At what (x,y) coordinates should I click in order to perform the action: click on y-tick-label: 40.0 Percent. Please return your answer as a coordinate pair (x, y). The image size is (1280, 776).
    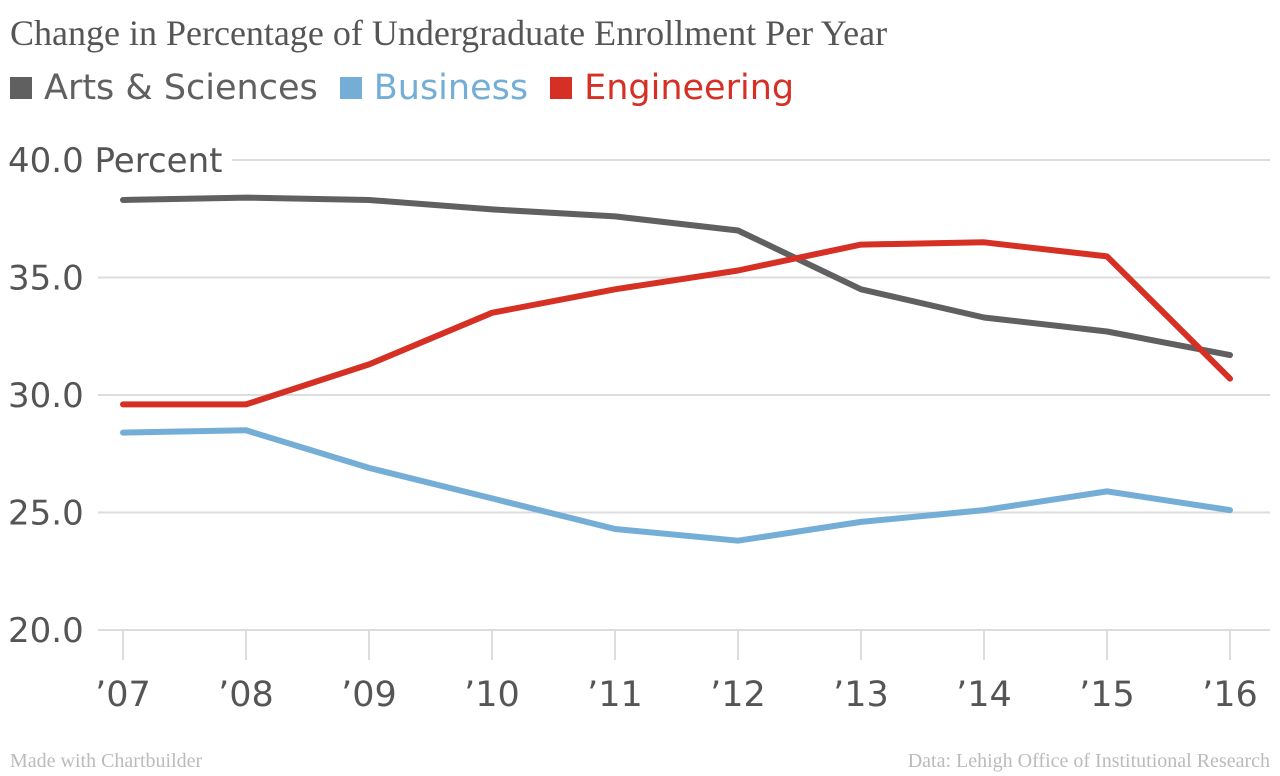
    Looking at the image, I should click on (115, 161).